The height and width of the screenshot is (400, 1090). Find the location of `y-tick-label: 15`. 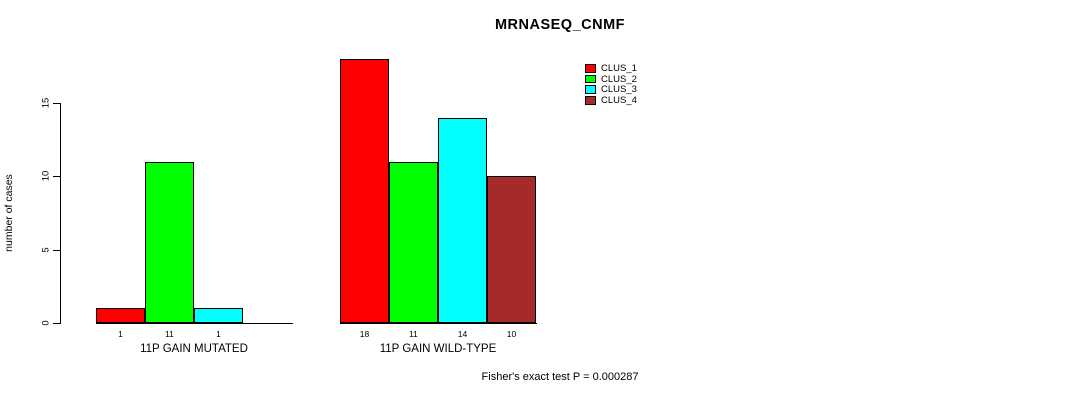

y-tick-label: 15 is located at coordinates (46, 103).